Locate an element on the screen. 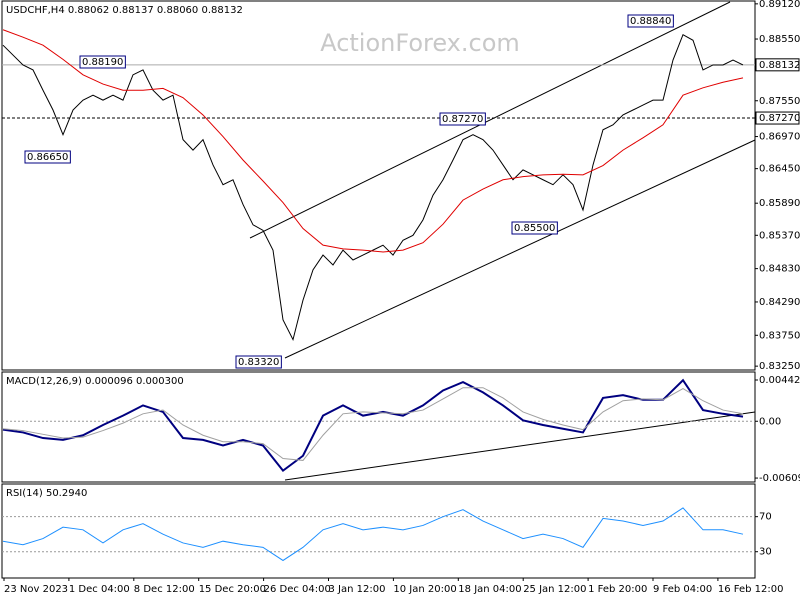 This screenshot has width=800, height=600. watermark: ActionForex.com is located at coordinates (420, 43).